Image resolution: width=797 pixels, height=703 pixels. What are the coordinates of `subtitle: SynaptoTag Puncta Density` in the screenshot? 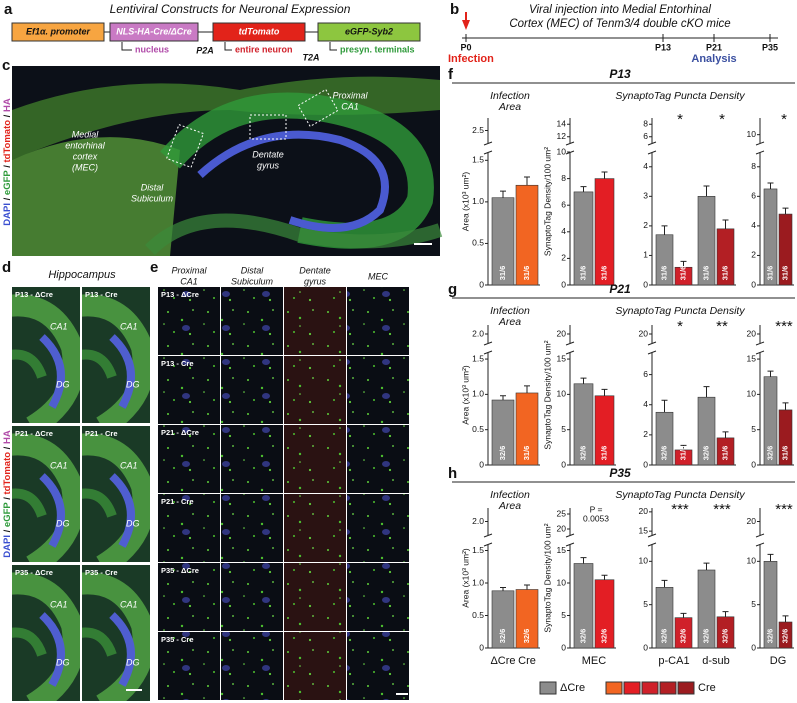 It's located at (680, 96).